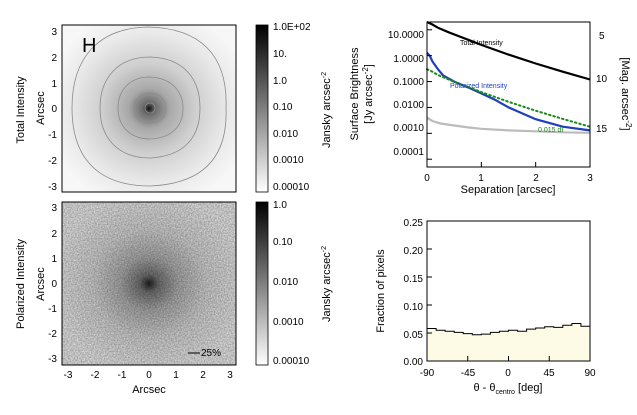  What do you see at coordinates (68, 375) in the screenshot?
I see `xtick-label: -3` at bounding box center [68, 375].